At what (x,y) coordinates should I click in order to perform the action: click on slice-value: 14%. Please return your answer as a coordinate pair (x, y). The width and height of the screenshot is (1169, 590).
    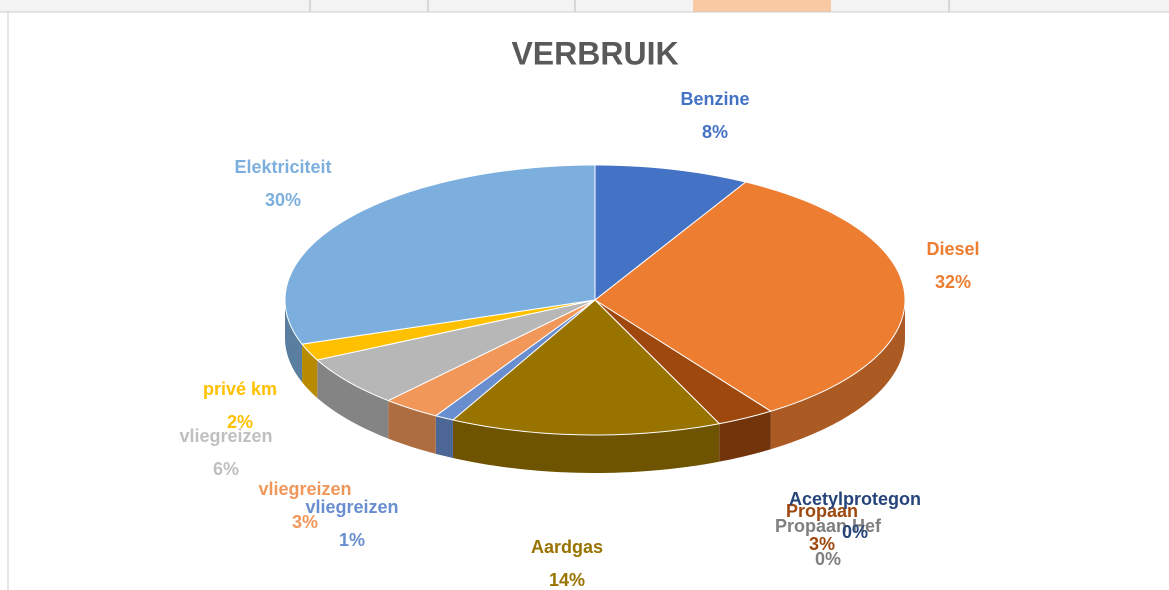
    Looking at the image, I should click on (567, 580).